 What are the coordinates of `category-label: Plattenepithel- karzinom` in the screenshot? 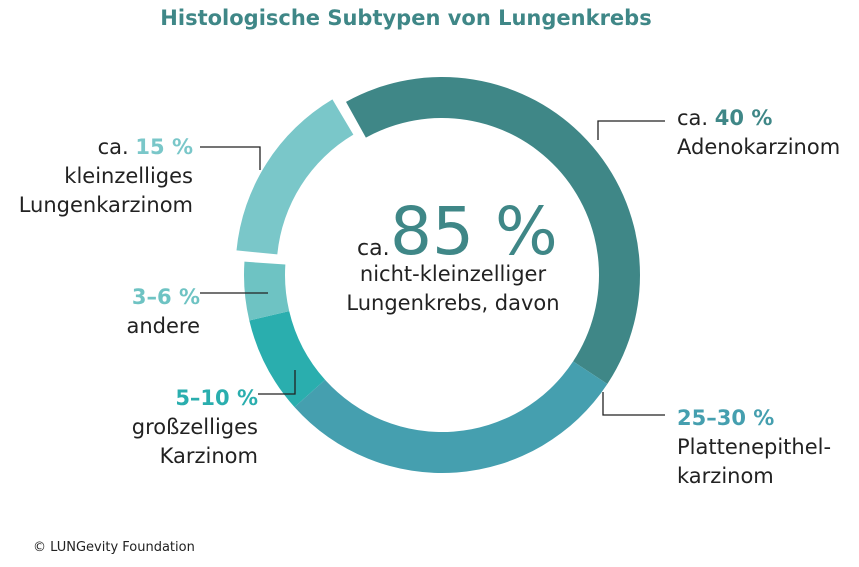 It's located at (754, 461).